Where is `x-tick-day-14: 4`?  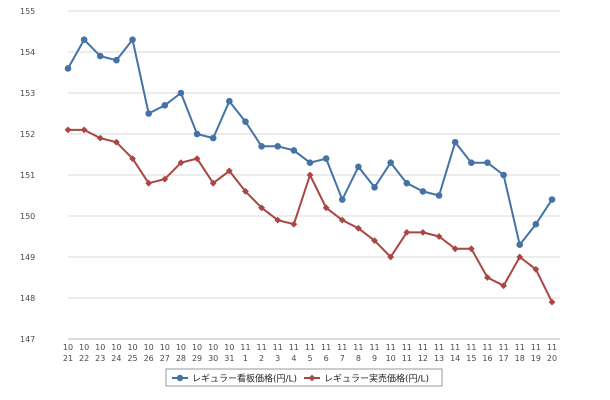
x-tick-day-14: 4 is located at coordinates (293, 358).